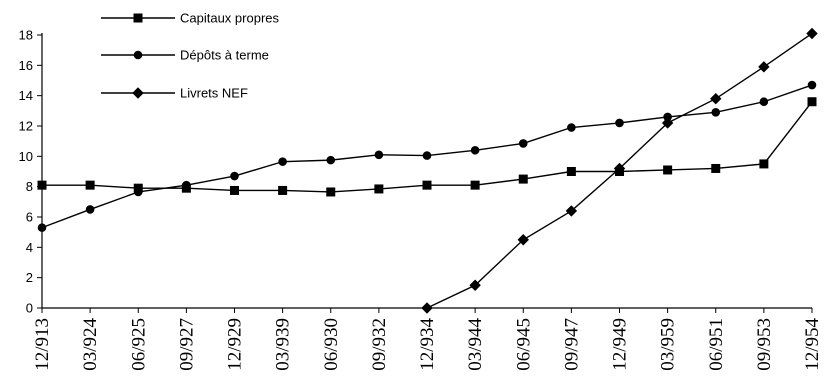 Image resolution: width=825 pixels, height=384 pixels. I want to click on x-tick-label: 12/929, so click(235, 344).